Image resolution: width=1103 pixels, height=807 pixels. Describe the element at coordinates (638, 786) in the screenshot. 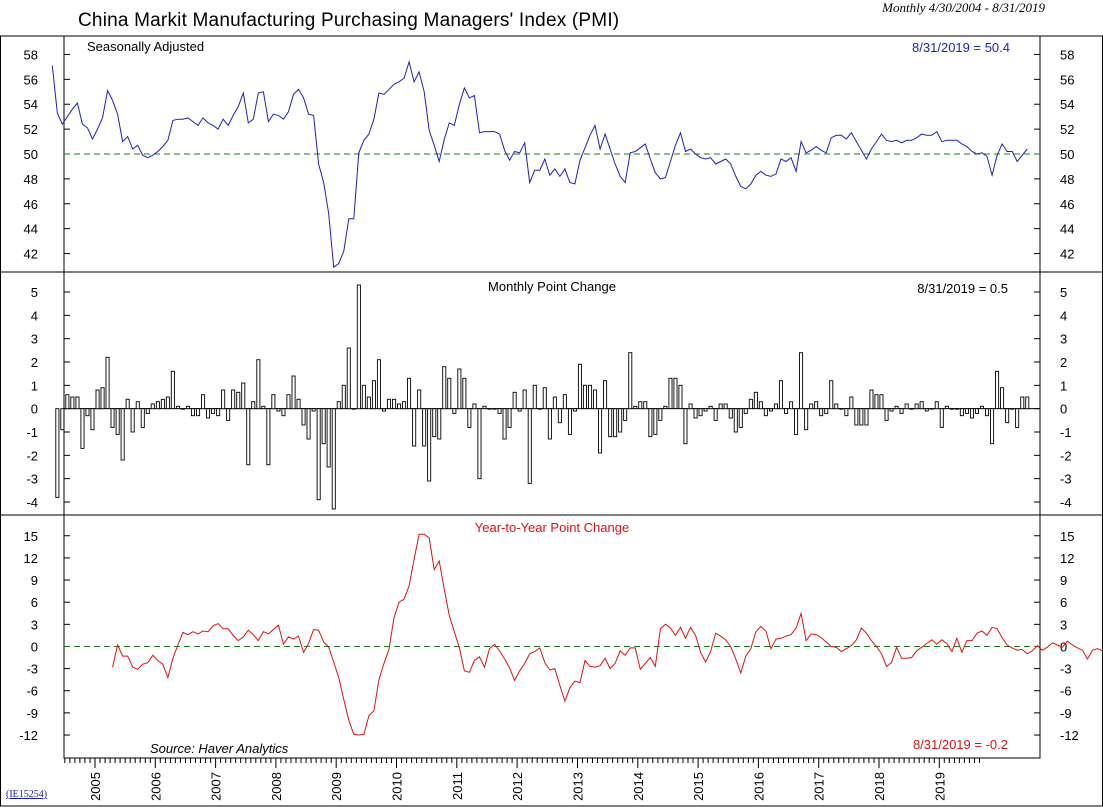

I see `x-year-label: 2014` at that location.